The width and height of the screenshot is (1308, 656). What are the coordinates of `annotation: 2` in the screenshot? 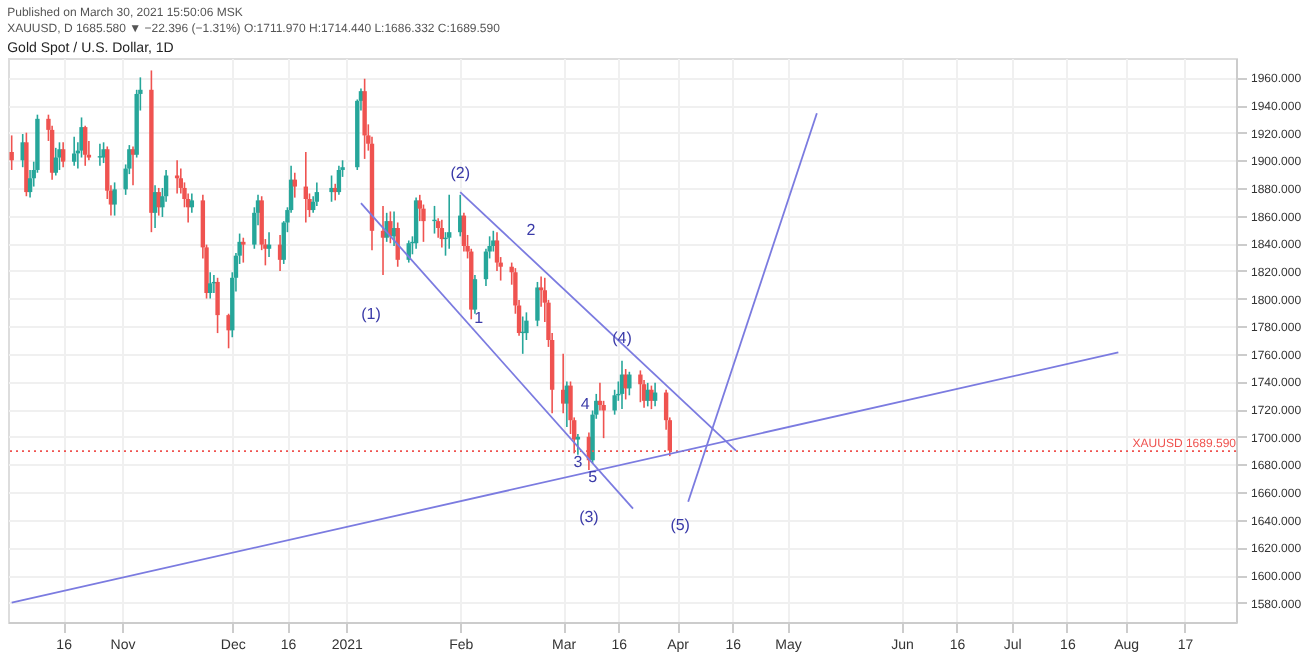 It's located at (531, 230).